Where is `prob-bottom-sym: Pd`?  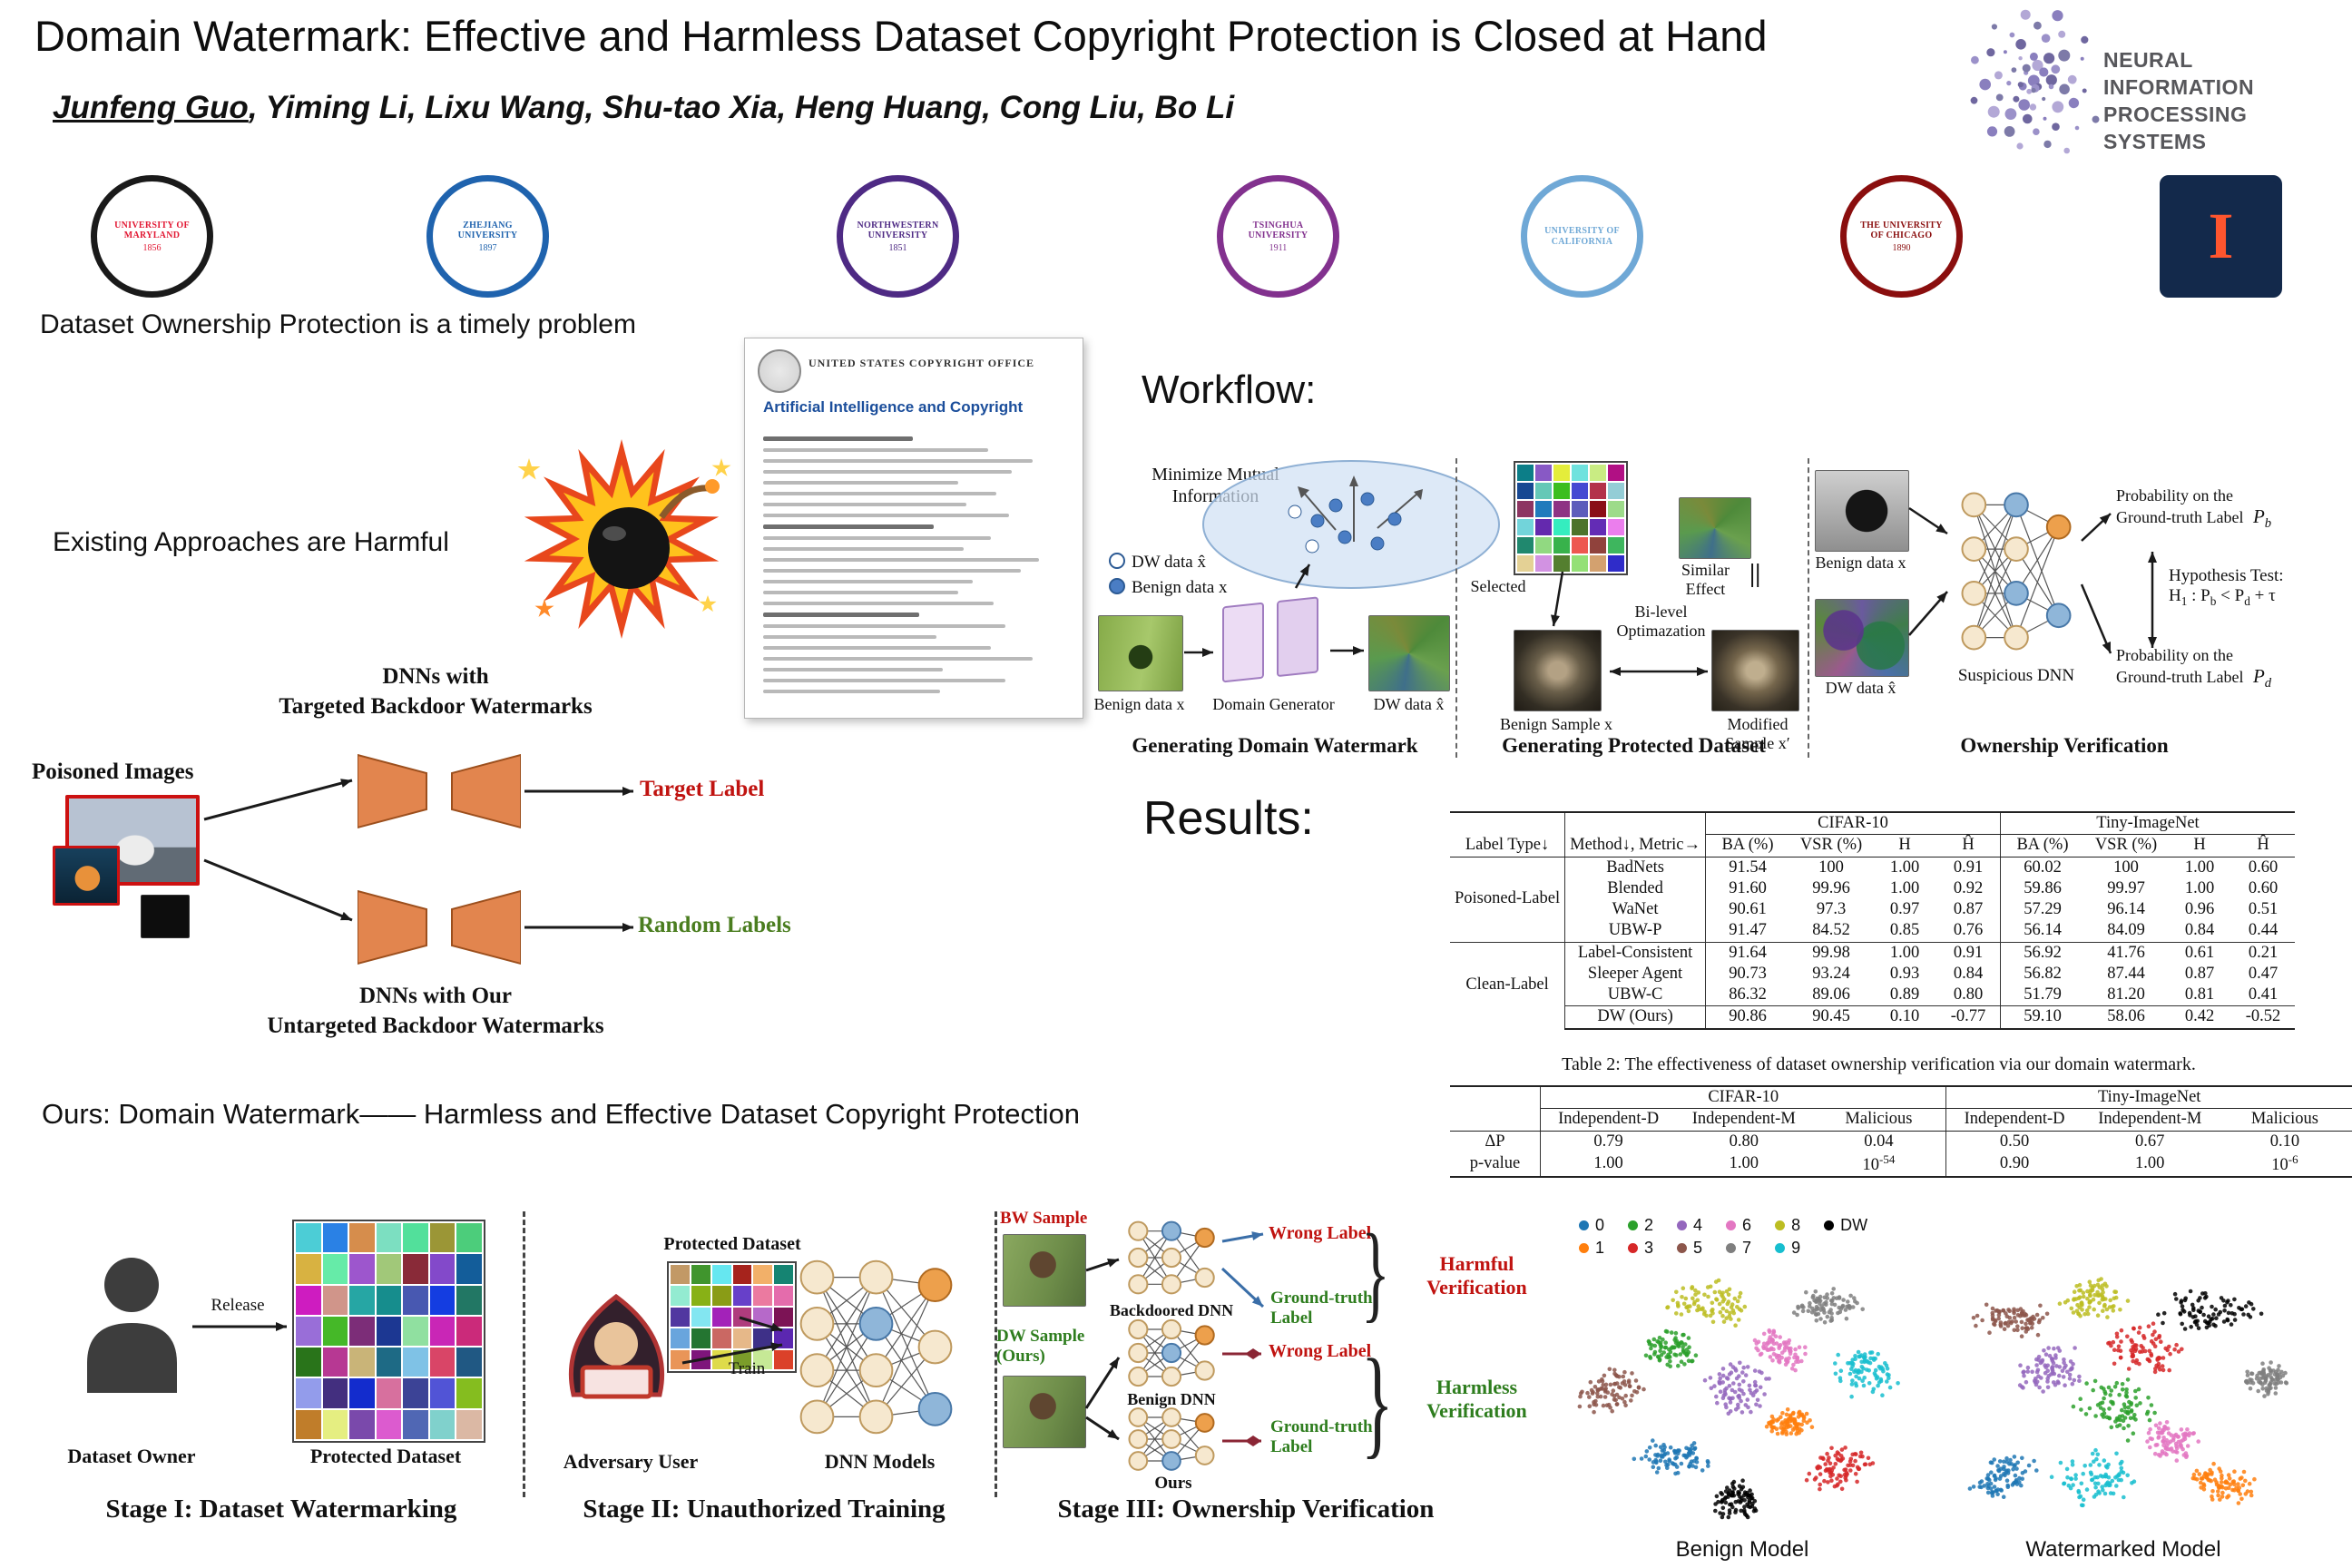
prob-bottom-sym: Pd is located at coordinates (2262, 678).